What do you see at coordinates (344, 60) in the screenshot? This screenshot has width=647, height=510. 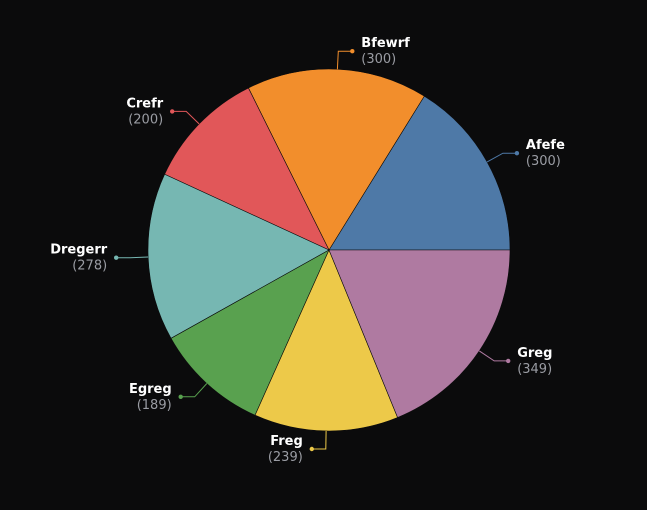 I see `leader-line-bfewrf` at bounding box center [344, 60].